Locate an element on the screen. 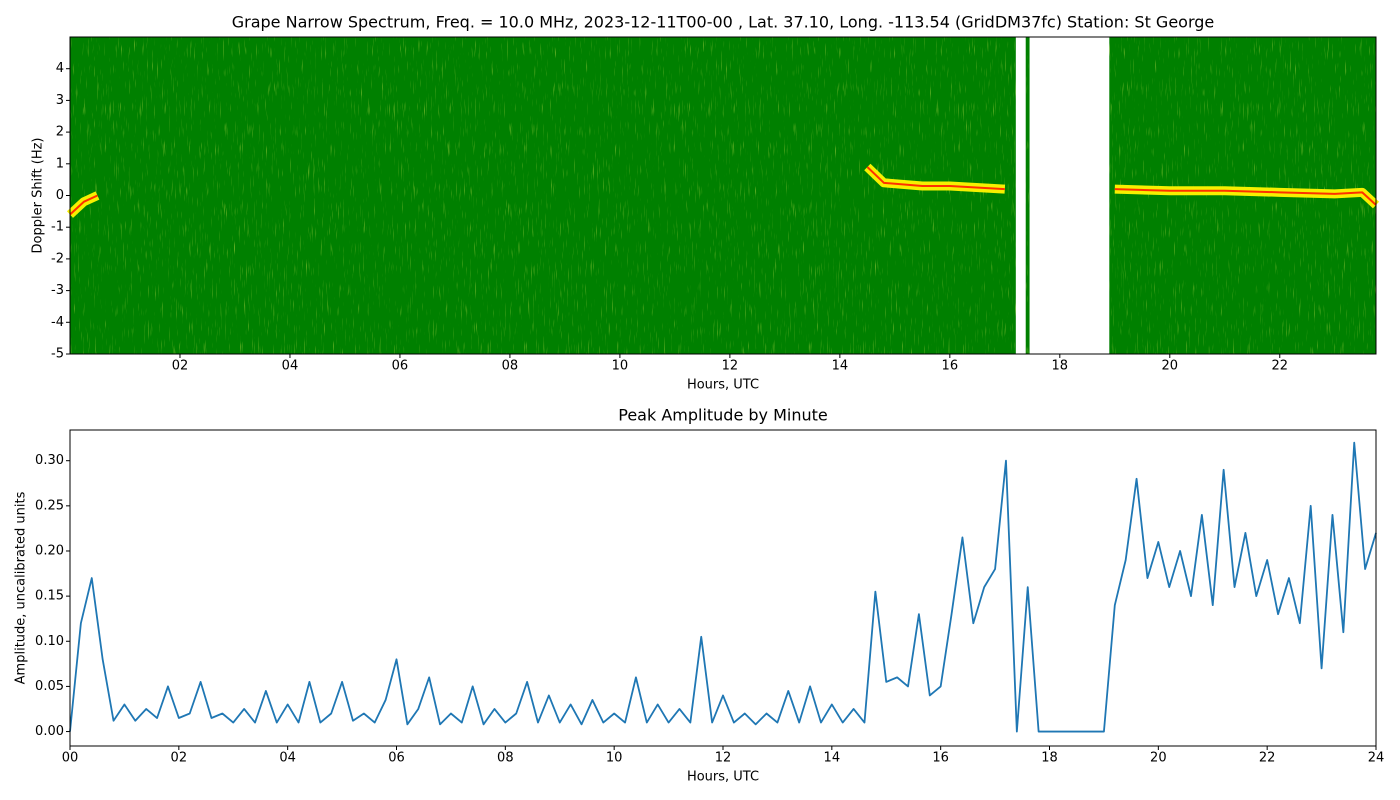 The width and height of the screenshot is (1400, 800). y-tick-label: 2 is located at coordinates (60, 132).